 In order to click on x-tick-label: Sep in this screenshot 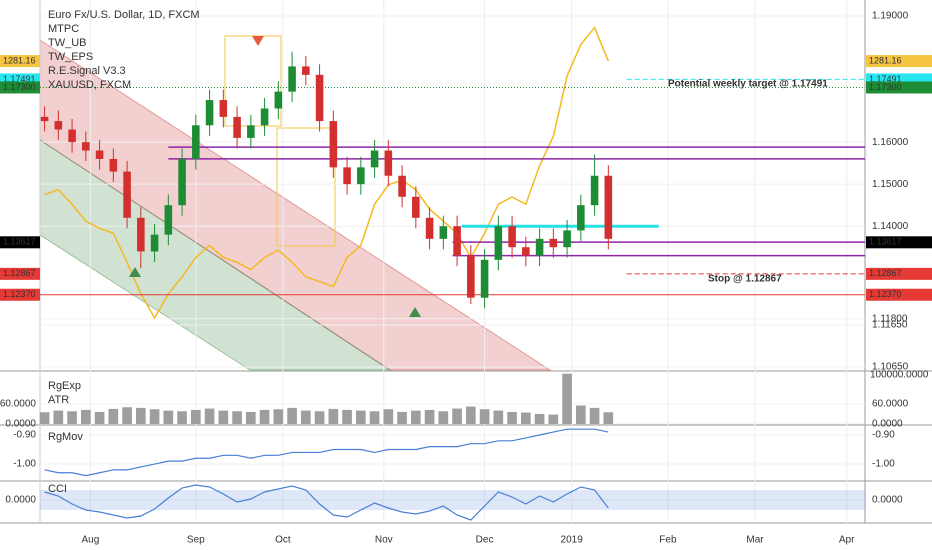, I will do `click(196, 540)`.